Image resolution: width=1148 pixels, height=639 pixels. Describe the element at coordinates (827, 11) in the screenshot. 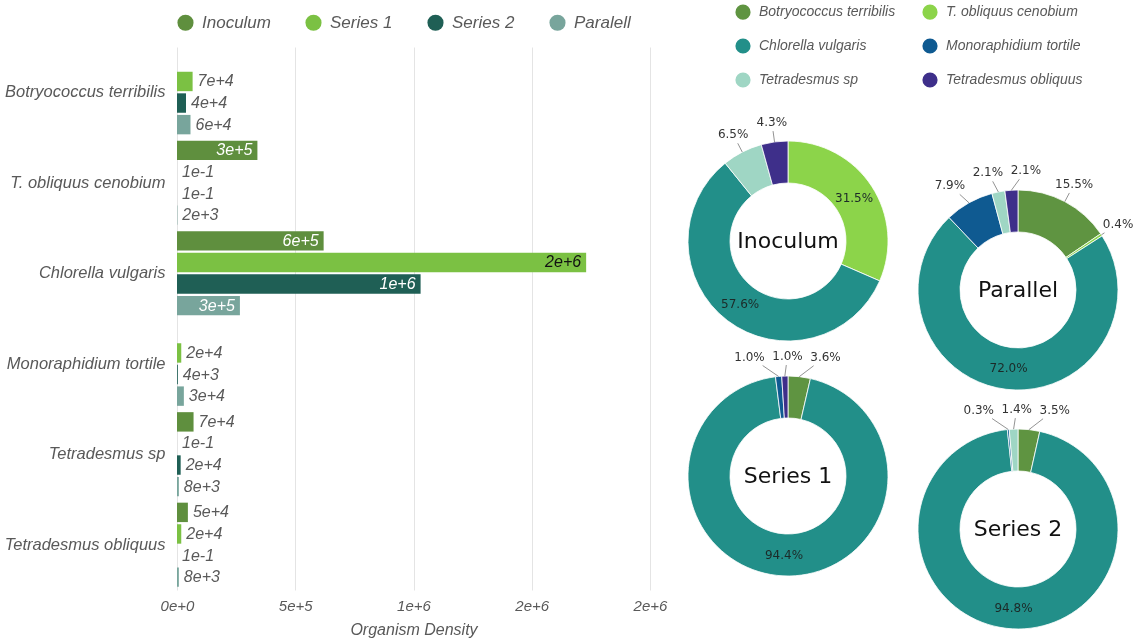

I see `legend-label: Botryococcus terribilis` at that location.